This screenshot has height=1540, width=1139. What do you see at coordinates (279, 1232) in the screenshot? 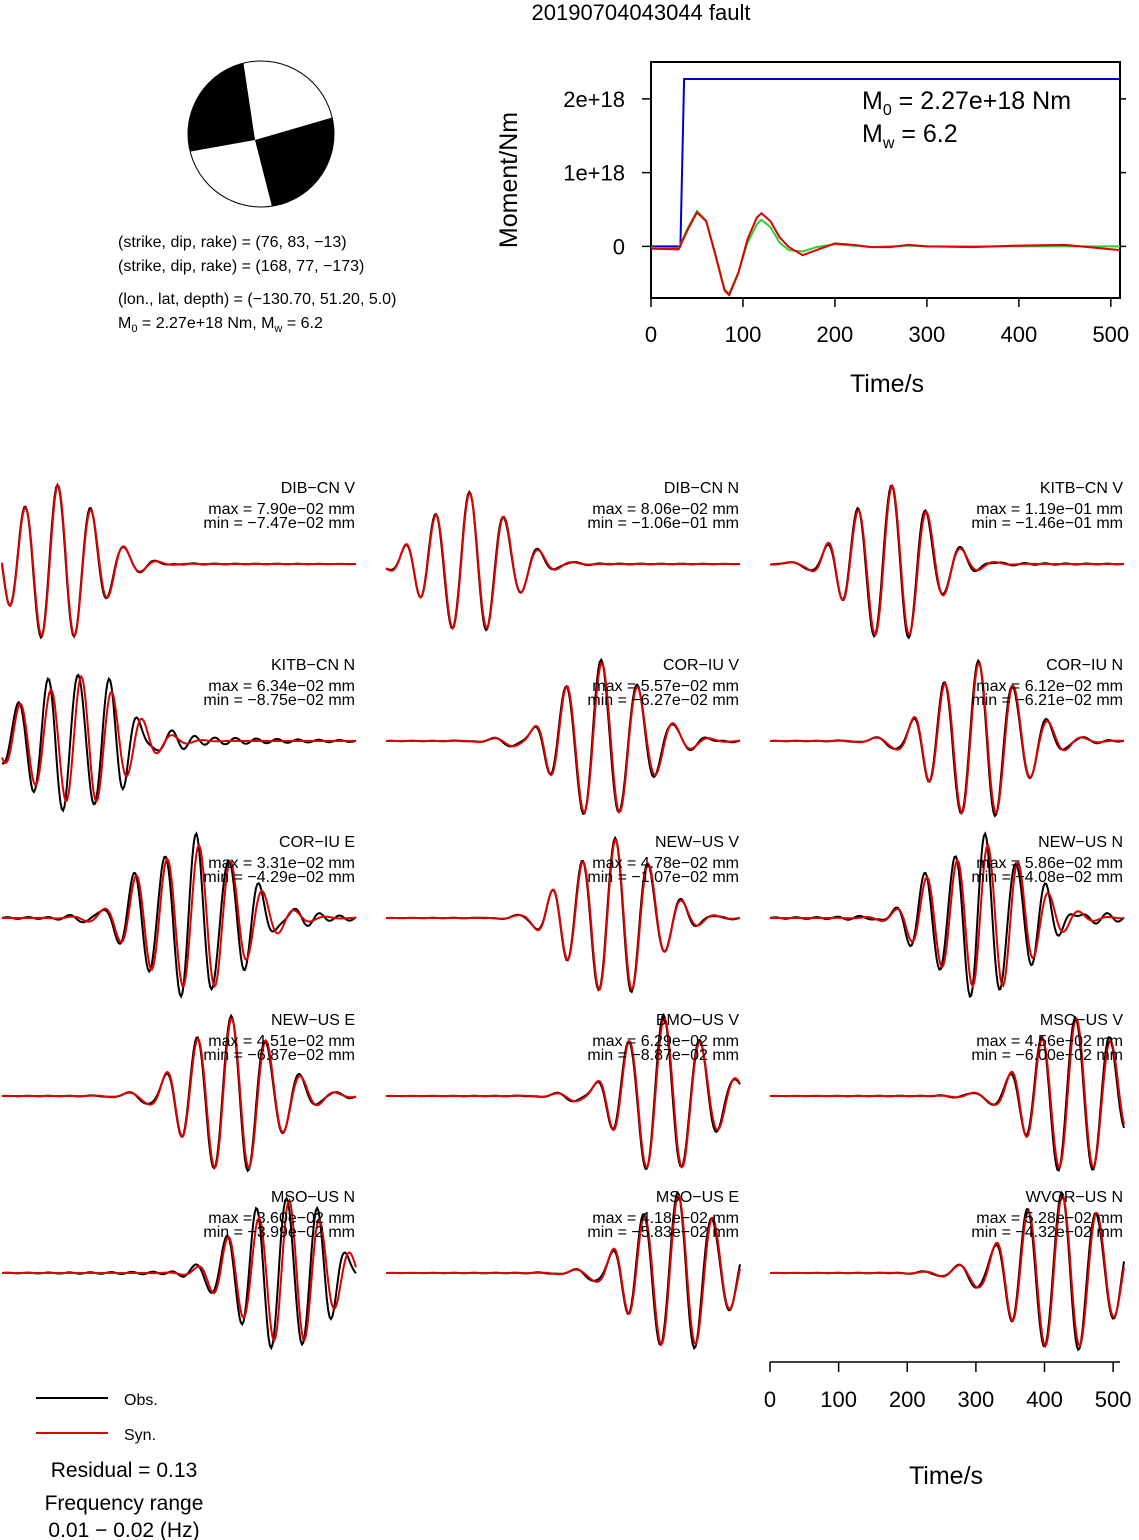
I see `station-min: min = −3.99e−02 mm` at bounding box center [279, 1232].